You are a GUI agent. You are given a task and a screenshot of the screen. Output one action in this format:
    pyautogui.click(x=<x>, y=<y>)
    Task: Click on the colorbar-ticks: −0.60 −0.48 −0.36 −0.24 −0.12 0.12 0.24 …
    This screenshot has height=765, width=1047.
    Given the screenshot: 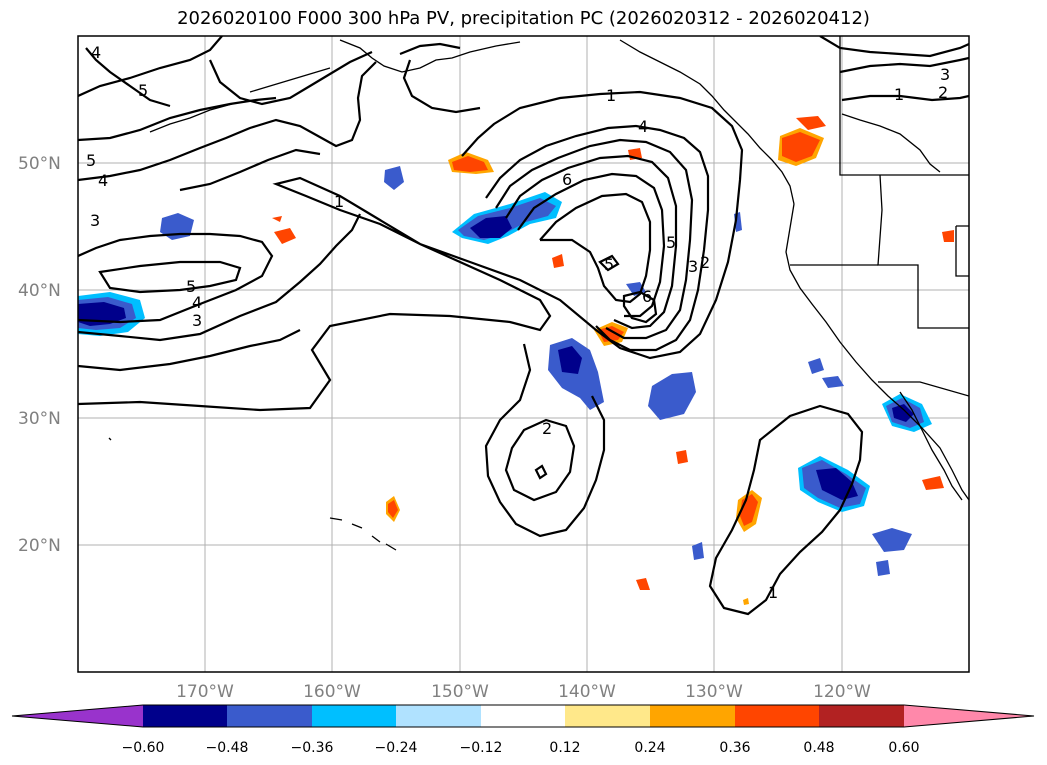 What is the action you would take?
    pyautogui.click(x=521, y=748)
    